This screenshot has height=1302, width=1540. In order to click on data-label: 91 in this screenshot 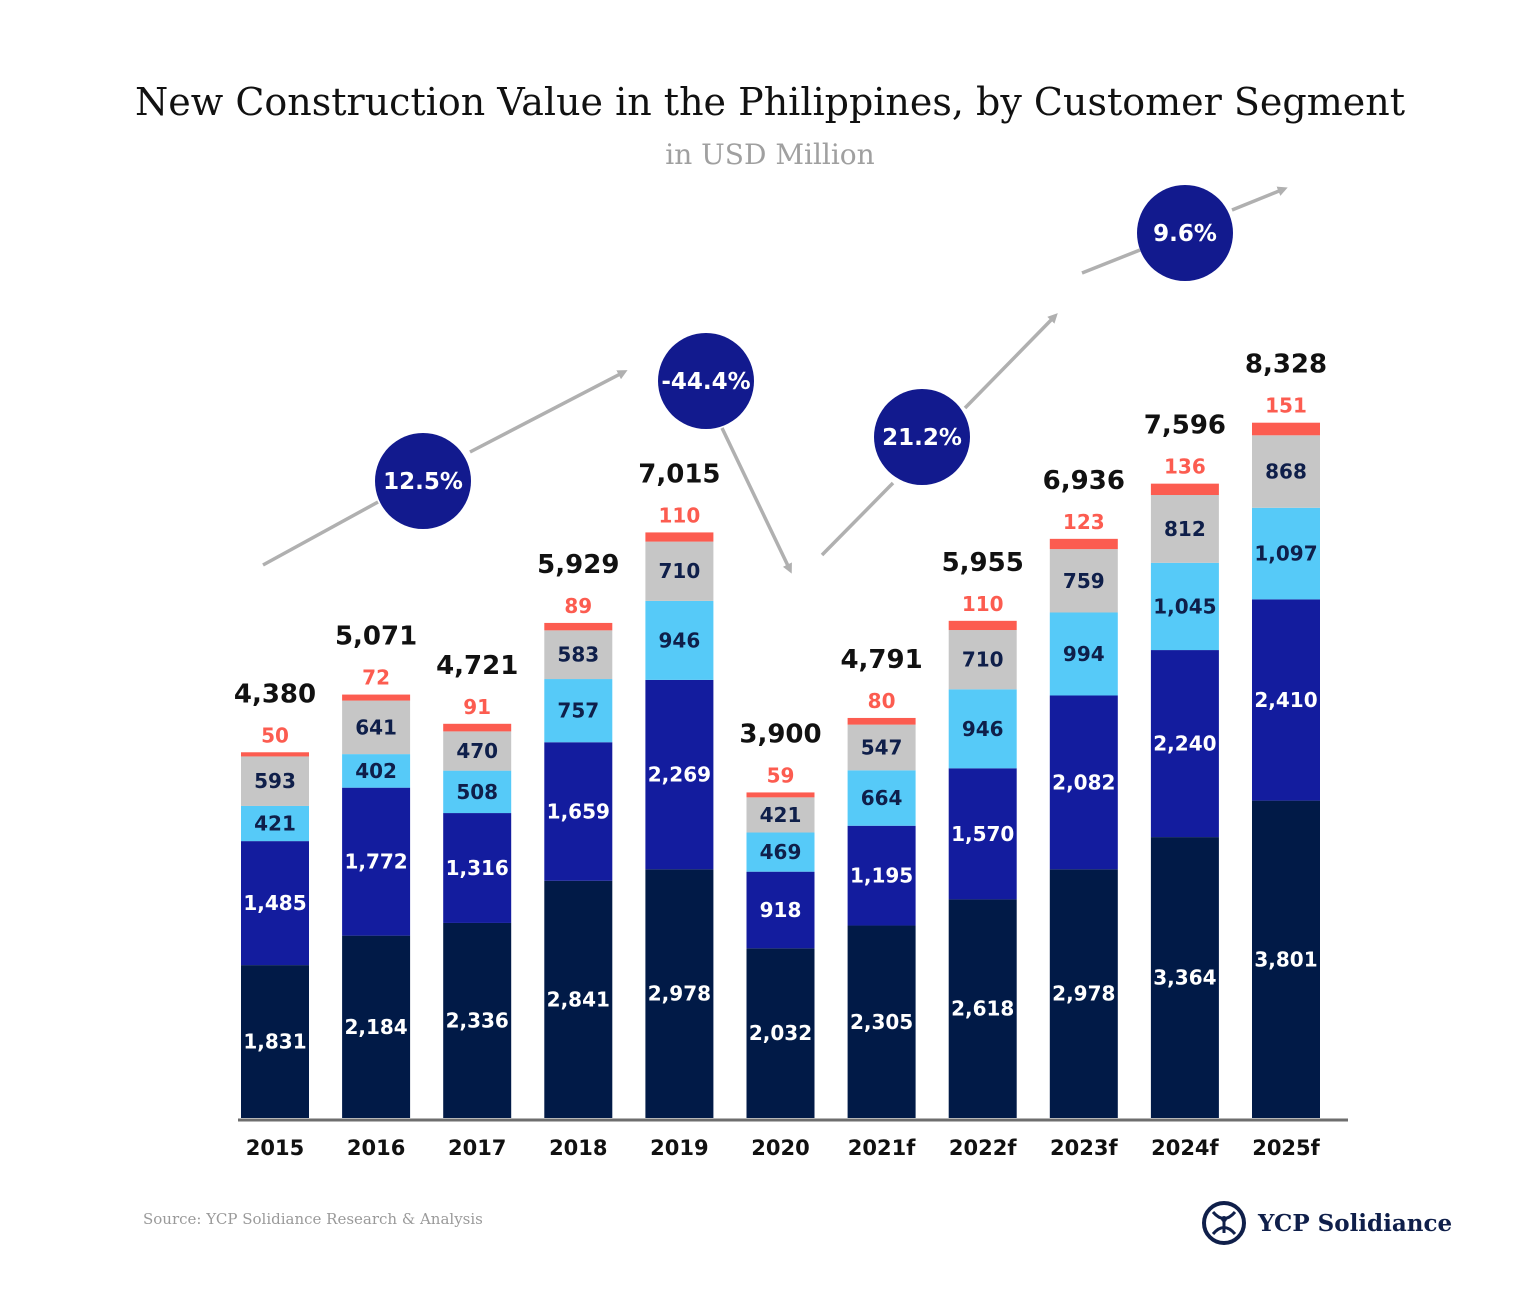, I will do `click(477, 707)`.